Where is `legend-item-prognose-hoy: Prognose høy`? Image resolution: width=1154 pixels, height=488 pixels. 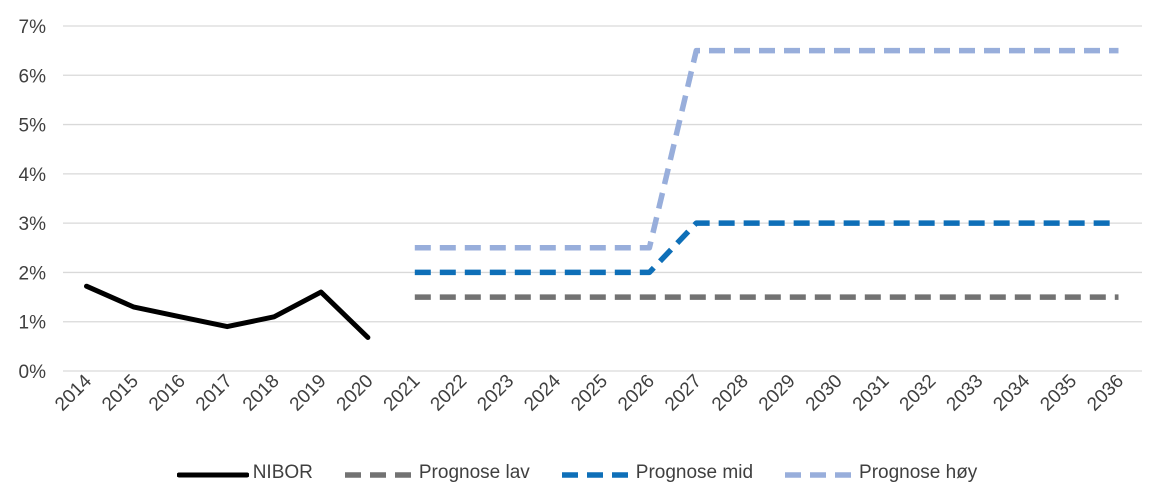 legend-item-prognose-hoy: Prognose høy is located at coordinates (880, 473).